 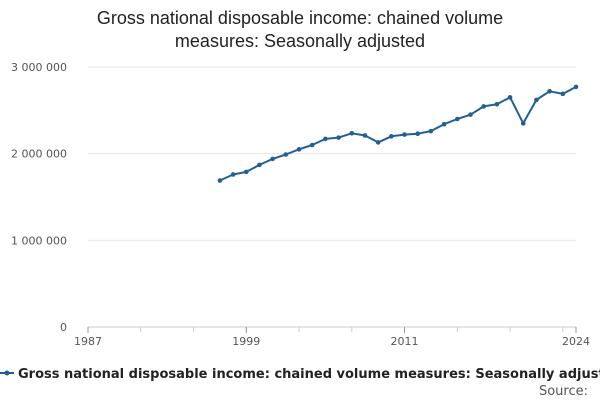 I want to click on y-tick-label: 2 000 000, so click(x=39, y=154).